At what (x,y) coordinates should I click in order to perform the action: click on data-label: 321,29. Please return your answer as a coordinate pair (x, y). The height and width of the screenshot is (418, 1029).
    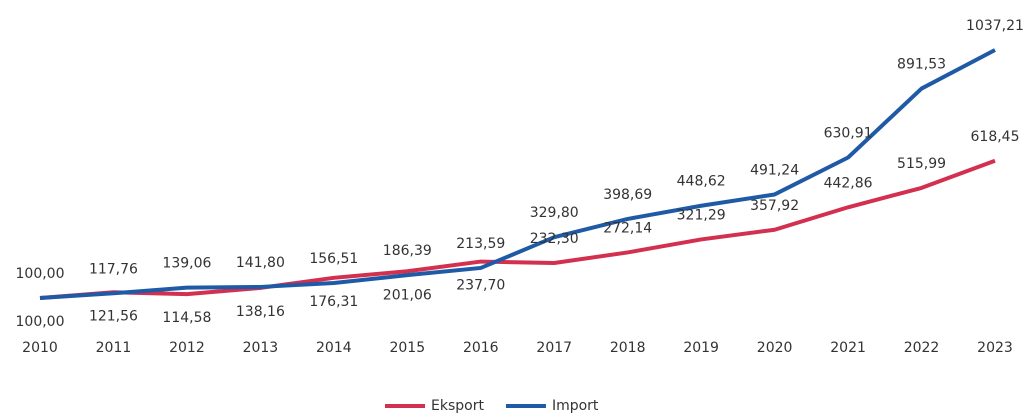
    Looking at the image, I should click on (701, 215).